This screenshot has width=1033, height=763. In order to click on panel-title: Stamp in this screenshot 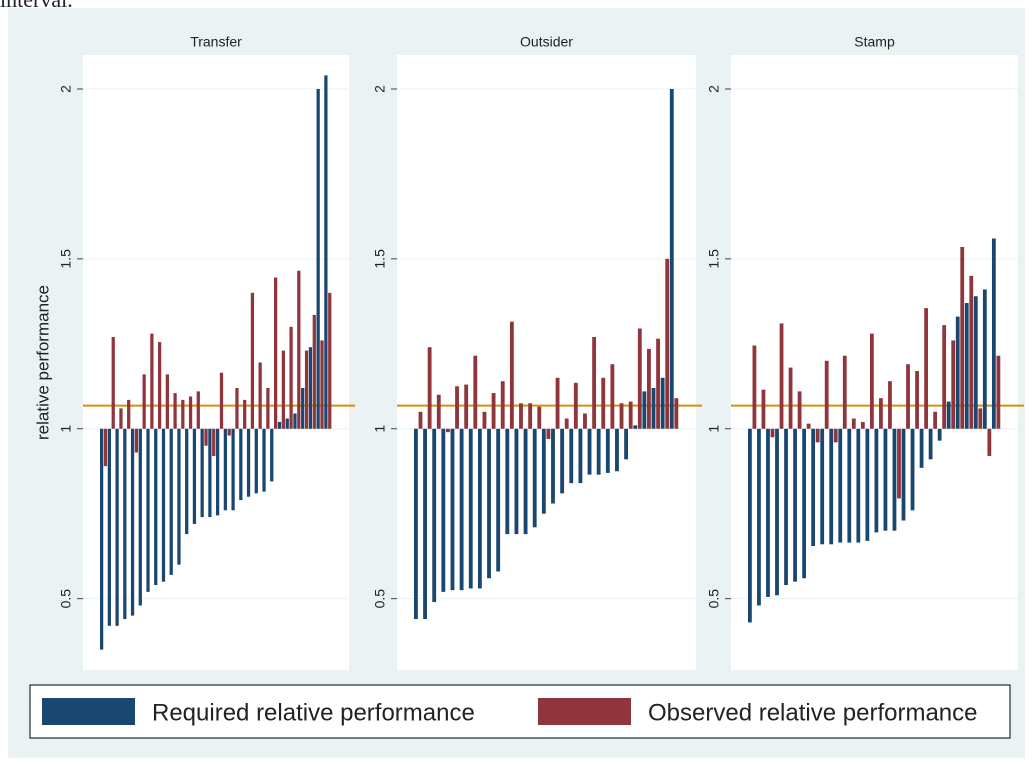, I will do `click(874, 42)`.